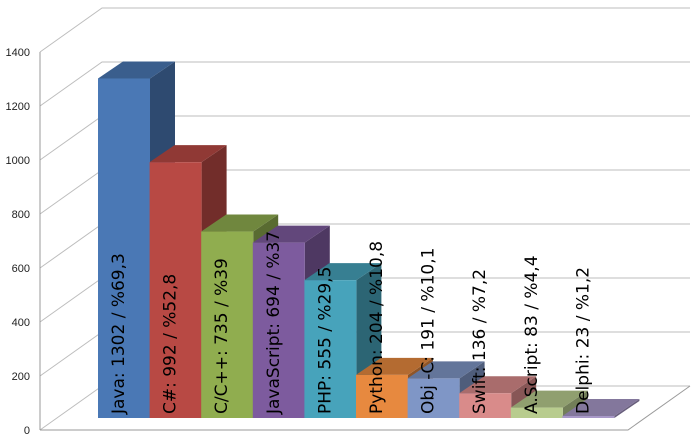 This screenshot has width=700, height=440. Describe the element at coordinates (222, 336) in the screenshot. I see `data-label-3: C/C++: 735 / %39` at that location.